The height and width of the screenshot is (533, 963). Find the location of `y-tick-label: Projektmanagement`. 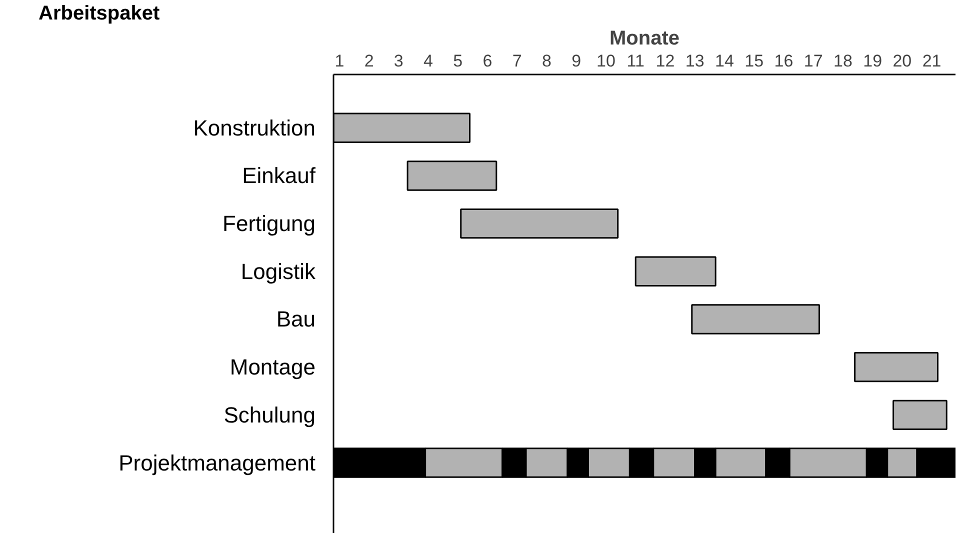

y-tick-label: Projektmanagement is located at coordinates (217, 463).